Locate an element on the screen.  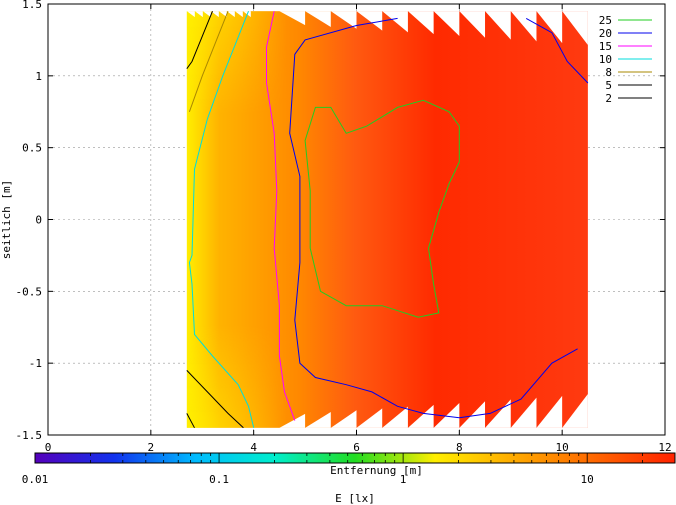
legend-label-5: 5 is located at coordinates (608, 85).